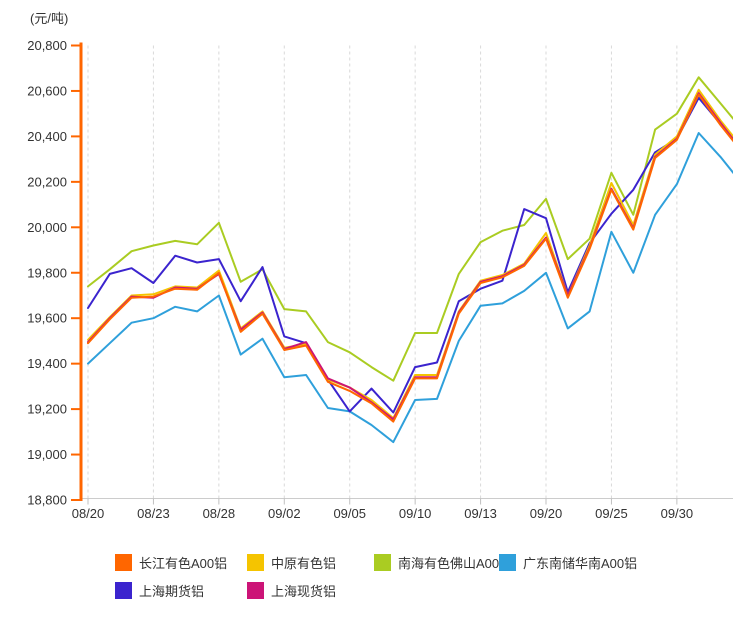 This screenshot has width=733, height=619. I want to click on y-tick-label: 19,800, so click(47, 272).